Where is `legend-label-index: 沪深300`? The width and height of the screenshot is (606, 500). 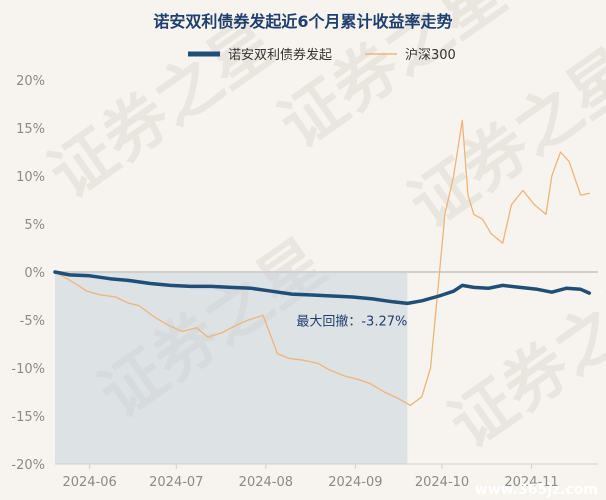
legend-label-index: 沪深300 is located at coordinates (430, 55).